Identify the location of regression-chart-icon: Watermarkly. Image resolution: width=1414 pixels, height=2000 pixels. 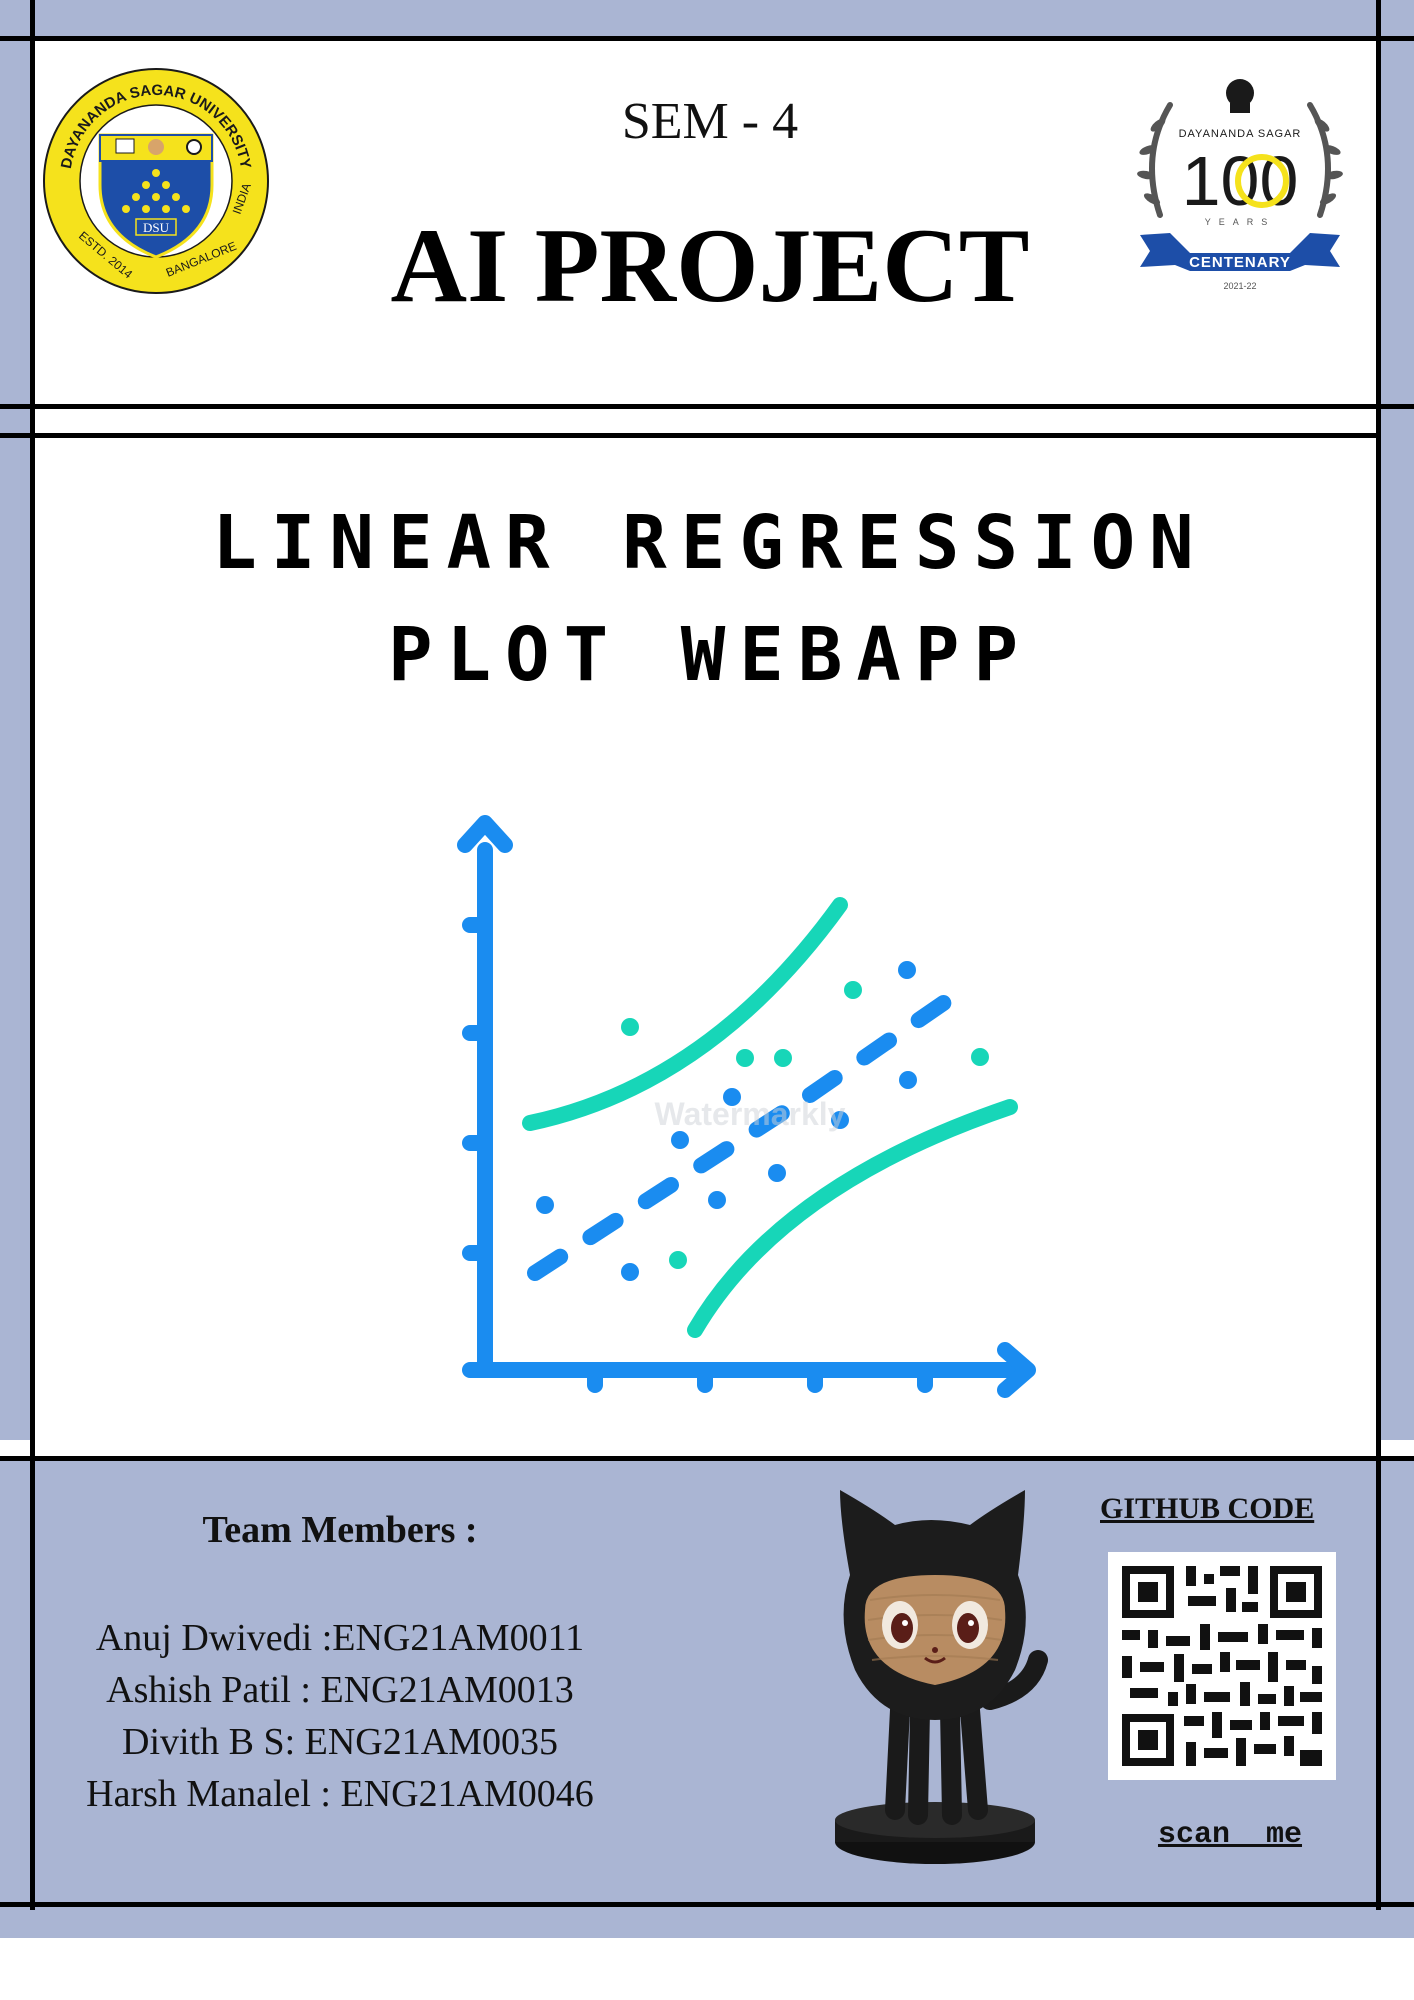
(746, 1106).